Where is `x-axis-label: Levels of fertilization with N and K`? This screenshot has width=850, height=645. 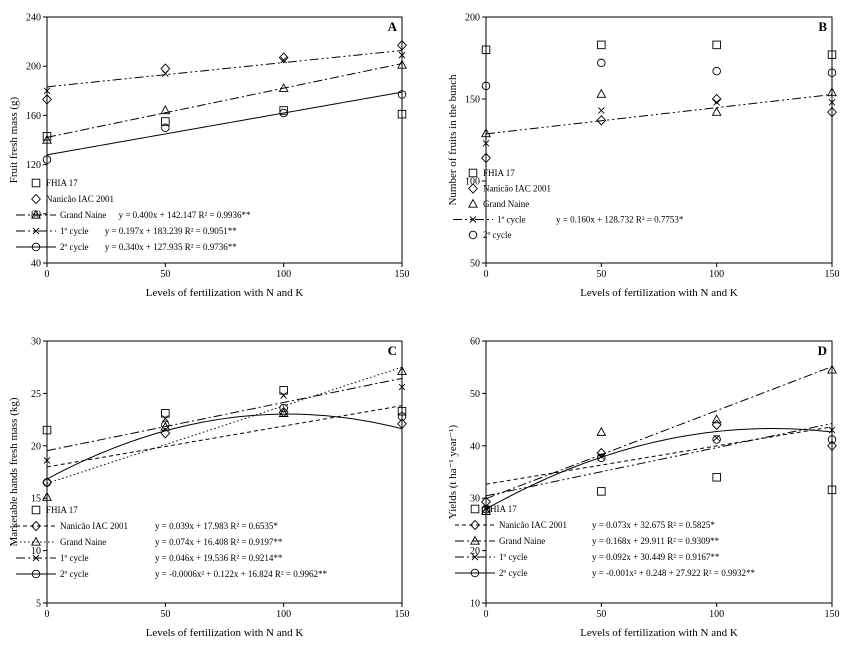 x-axis-label: Levels of fertilization with N and K is located at coordinates (225, 293).